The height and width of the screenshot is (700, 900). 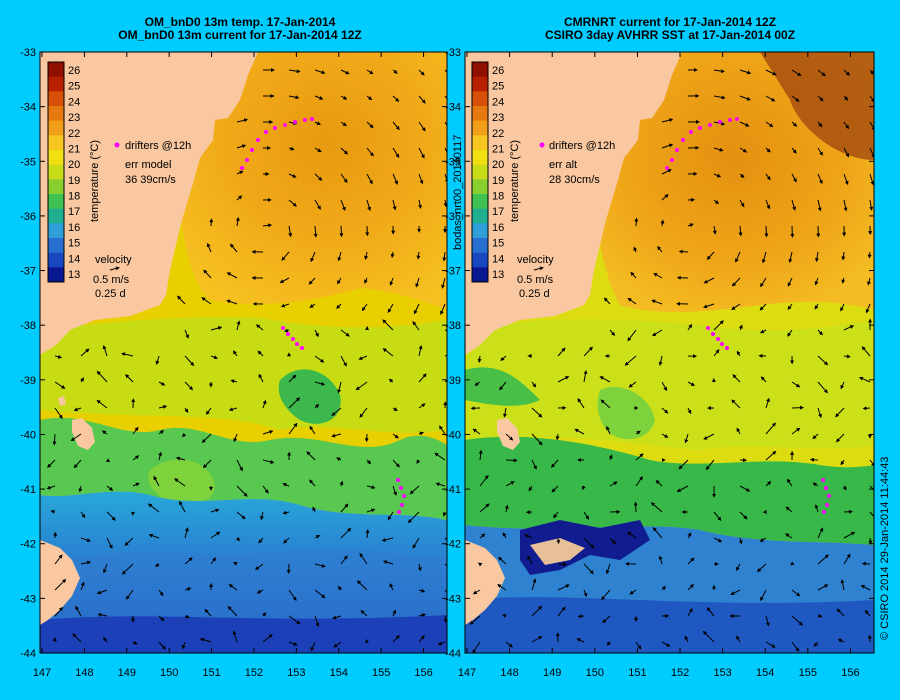 What do you see at coordinates (240, 35) in the screenshot?
I see `left-title-line2: OM_bnD0 13m current for 17-Jan-2014 12Z` at bounding box center [240, 35].